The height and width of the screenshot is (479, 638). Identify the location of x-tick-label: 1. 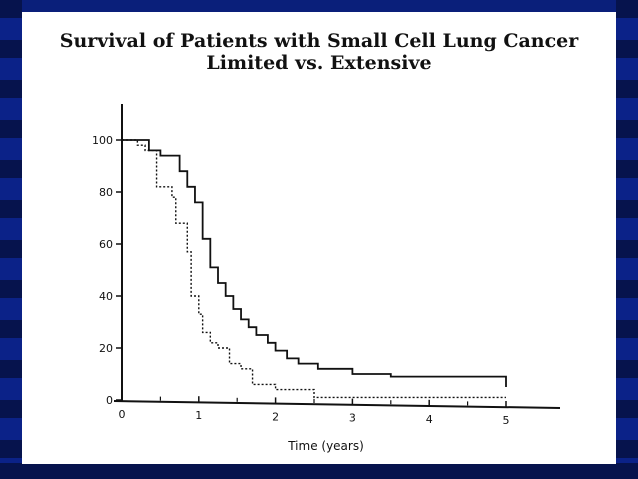
(198, 415).